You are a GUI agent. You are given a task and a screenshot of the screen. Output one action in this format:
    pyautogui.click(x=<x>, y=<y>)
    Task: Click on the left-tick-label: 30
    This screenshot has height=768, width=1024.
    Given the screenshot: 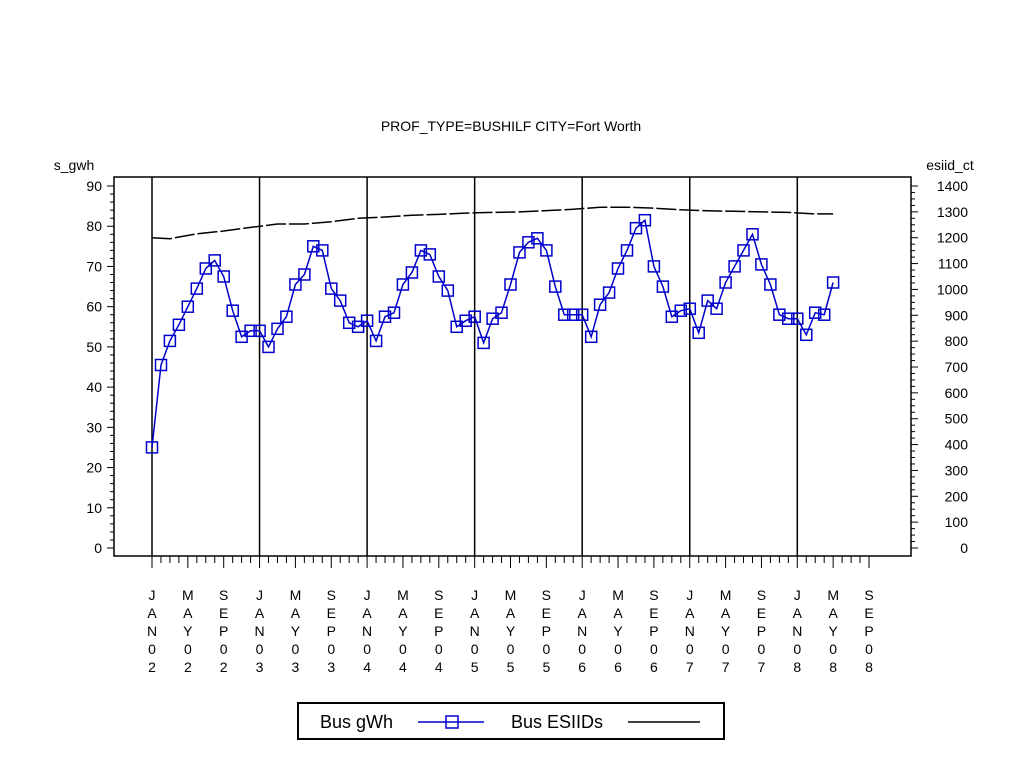 What is the action you would take?
    pyautogui.click(x=94, y=427)
    